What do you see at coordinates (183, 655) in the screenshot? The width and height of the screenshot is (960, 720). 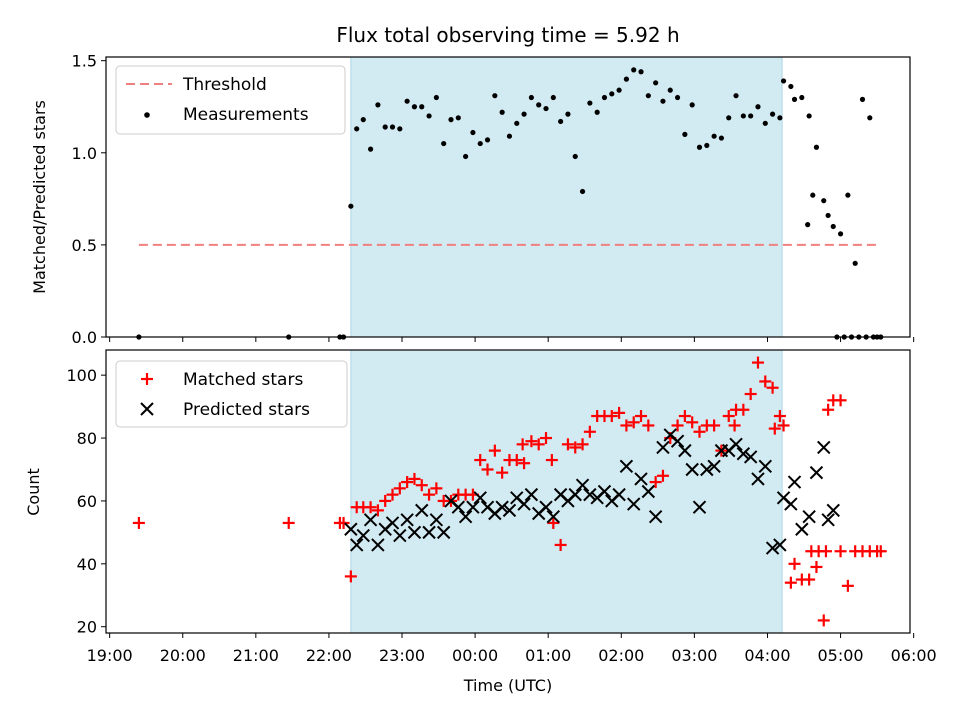 I see `x-tick-label: 20:00` at bounding box center [183, 655].